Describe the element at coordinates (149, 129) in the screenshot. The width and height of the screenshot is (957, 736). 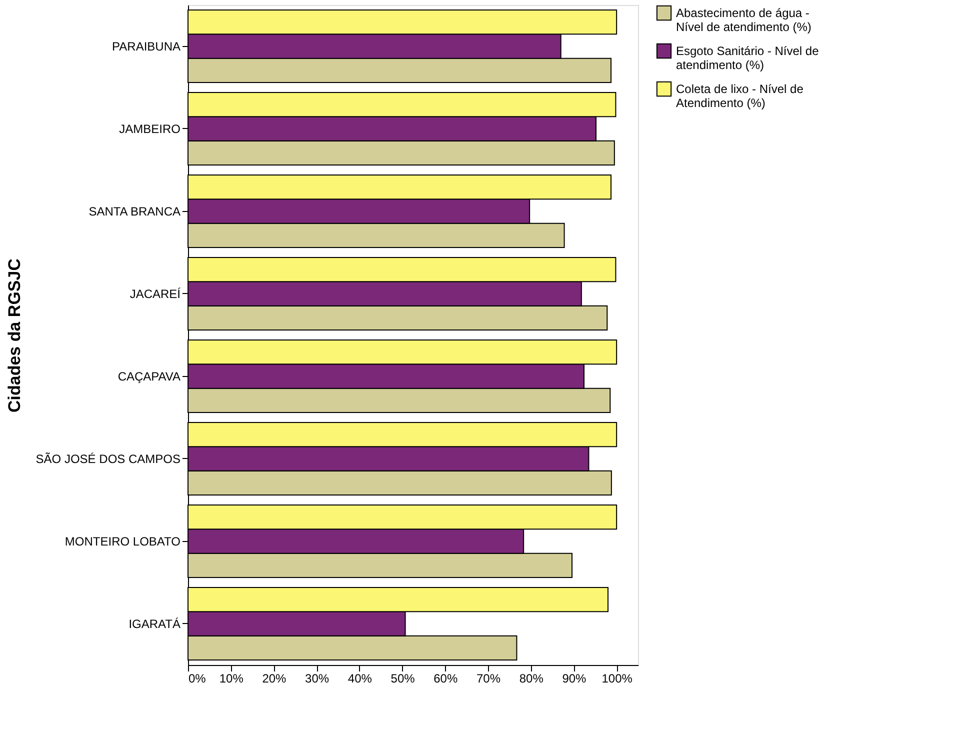
I see `y-tick-label: JAMBEIRO` at that location.